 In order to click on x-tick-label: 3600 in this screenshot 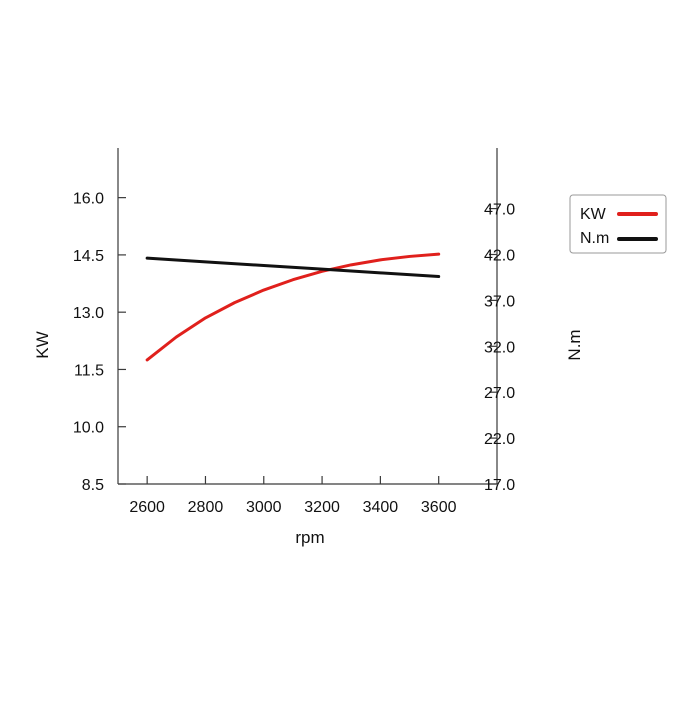, I will do `click(439, 507)`.